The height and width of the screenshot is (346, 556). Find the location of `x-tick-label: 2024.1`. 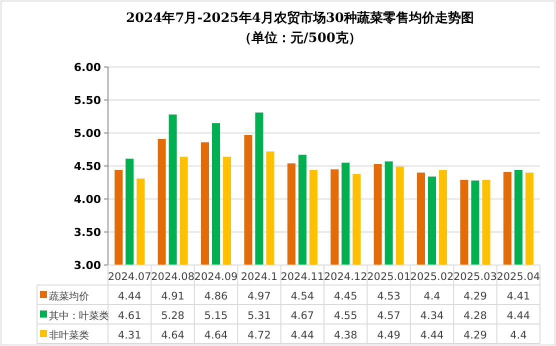

x-tick-label: 2024.1 is located at coordinates (259, 277).